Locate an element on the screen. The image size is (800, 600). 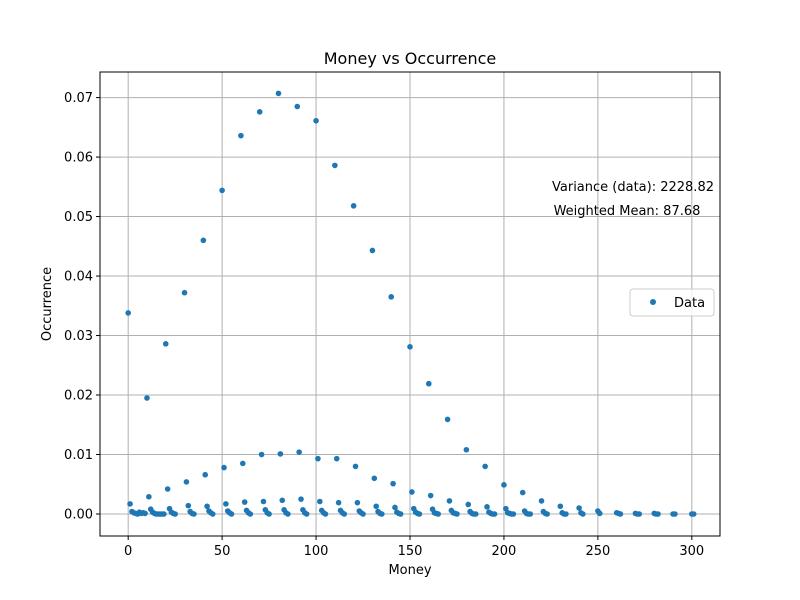
y-tick-label: 0.01 is located at coordinates (78, 455).